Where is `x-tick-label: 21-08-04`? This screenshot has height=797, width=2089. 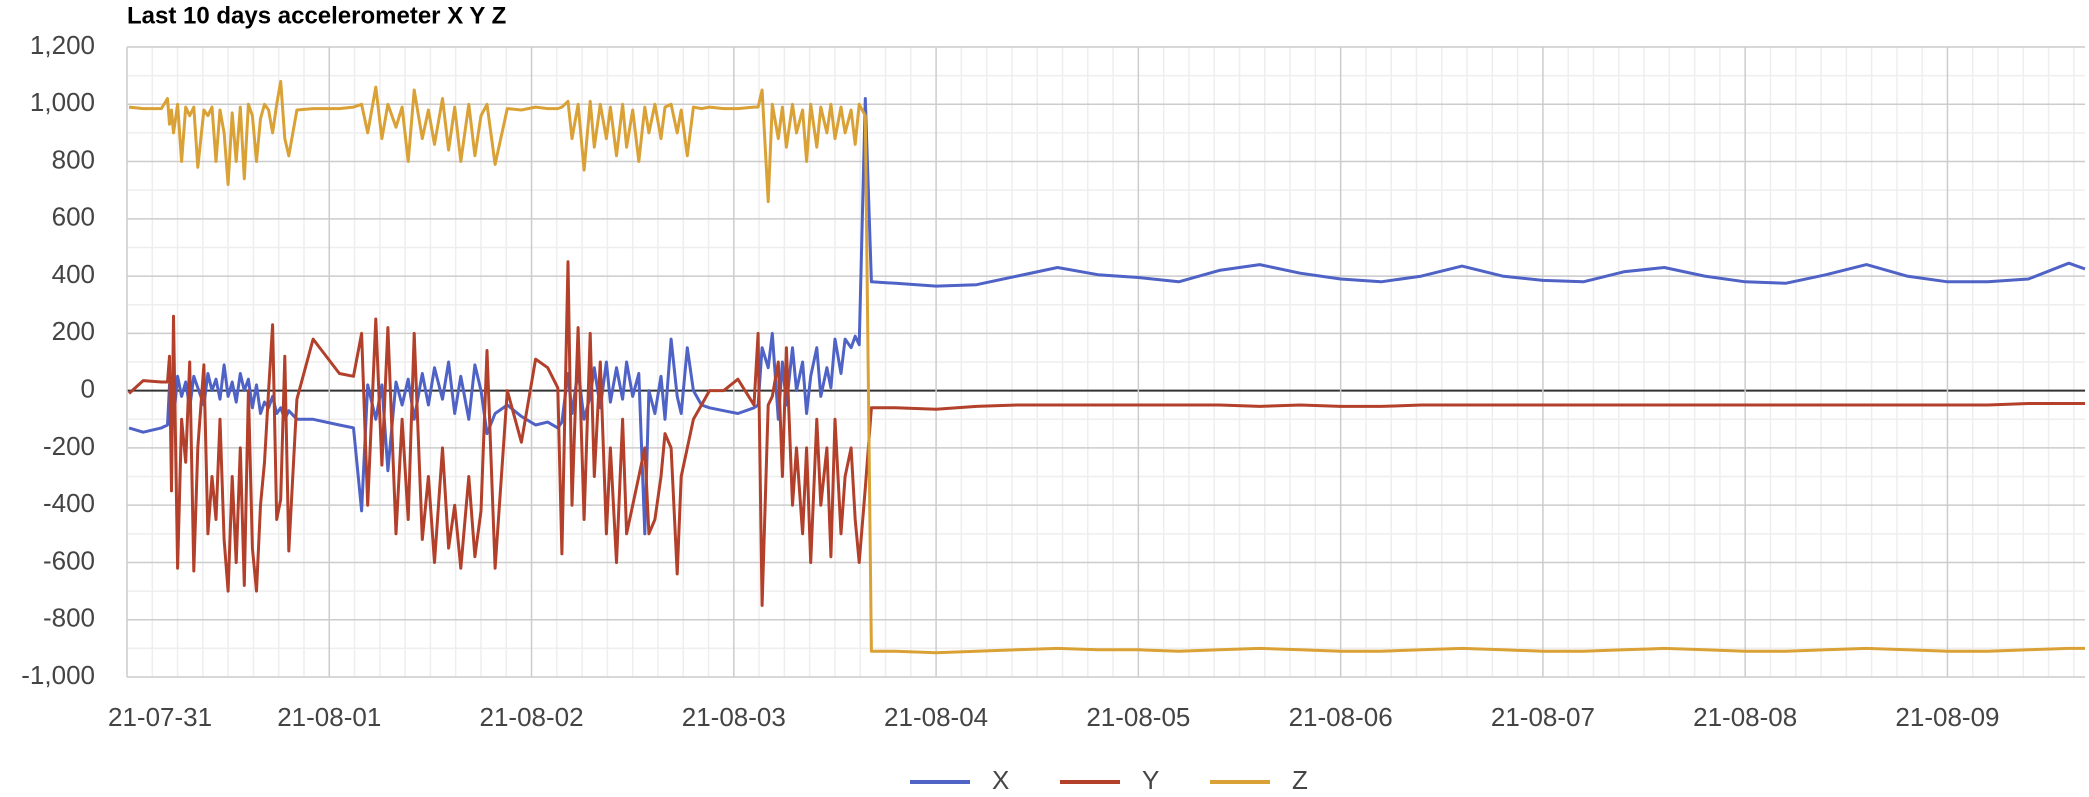 x-tick-label: 21-08-04 is located at coordinates (936, 717).